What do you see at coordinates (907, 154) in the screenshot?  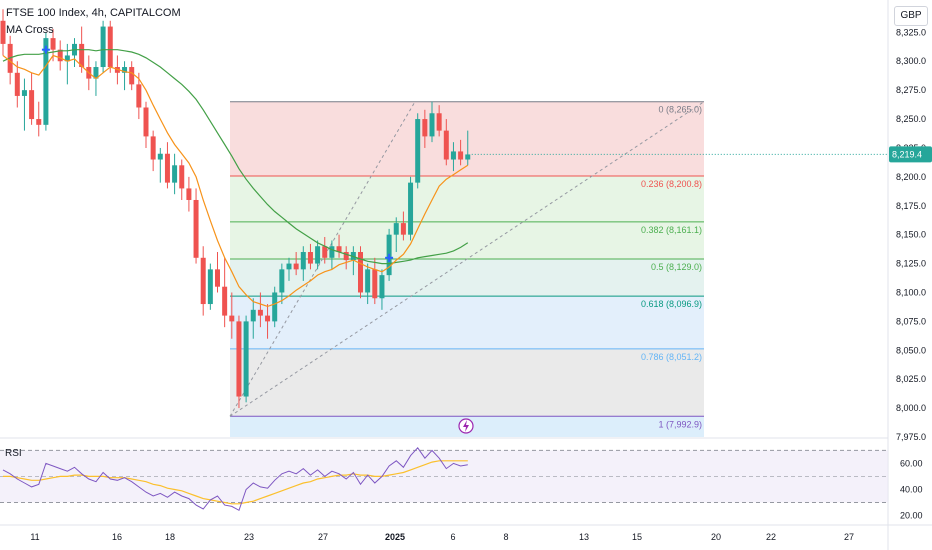 I see `last-price-label: 8,219.4` at bounding box center [907, 154].